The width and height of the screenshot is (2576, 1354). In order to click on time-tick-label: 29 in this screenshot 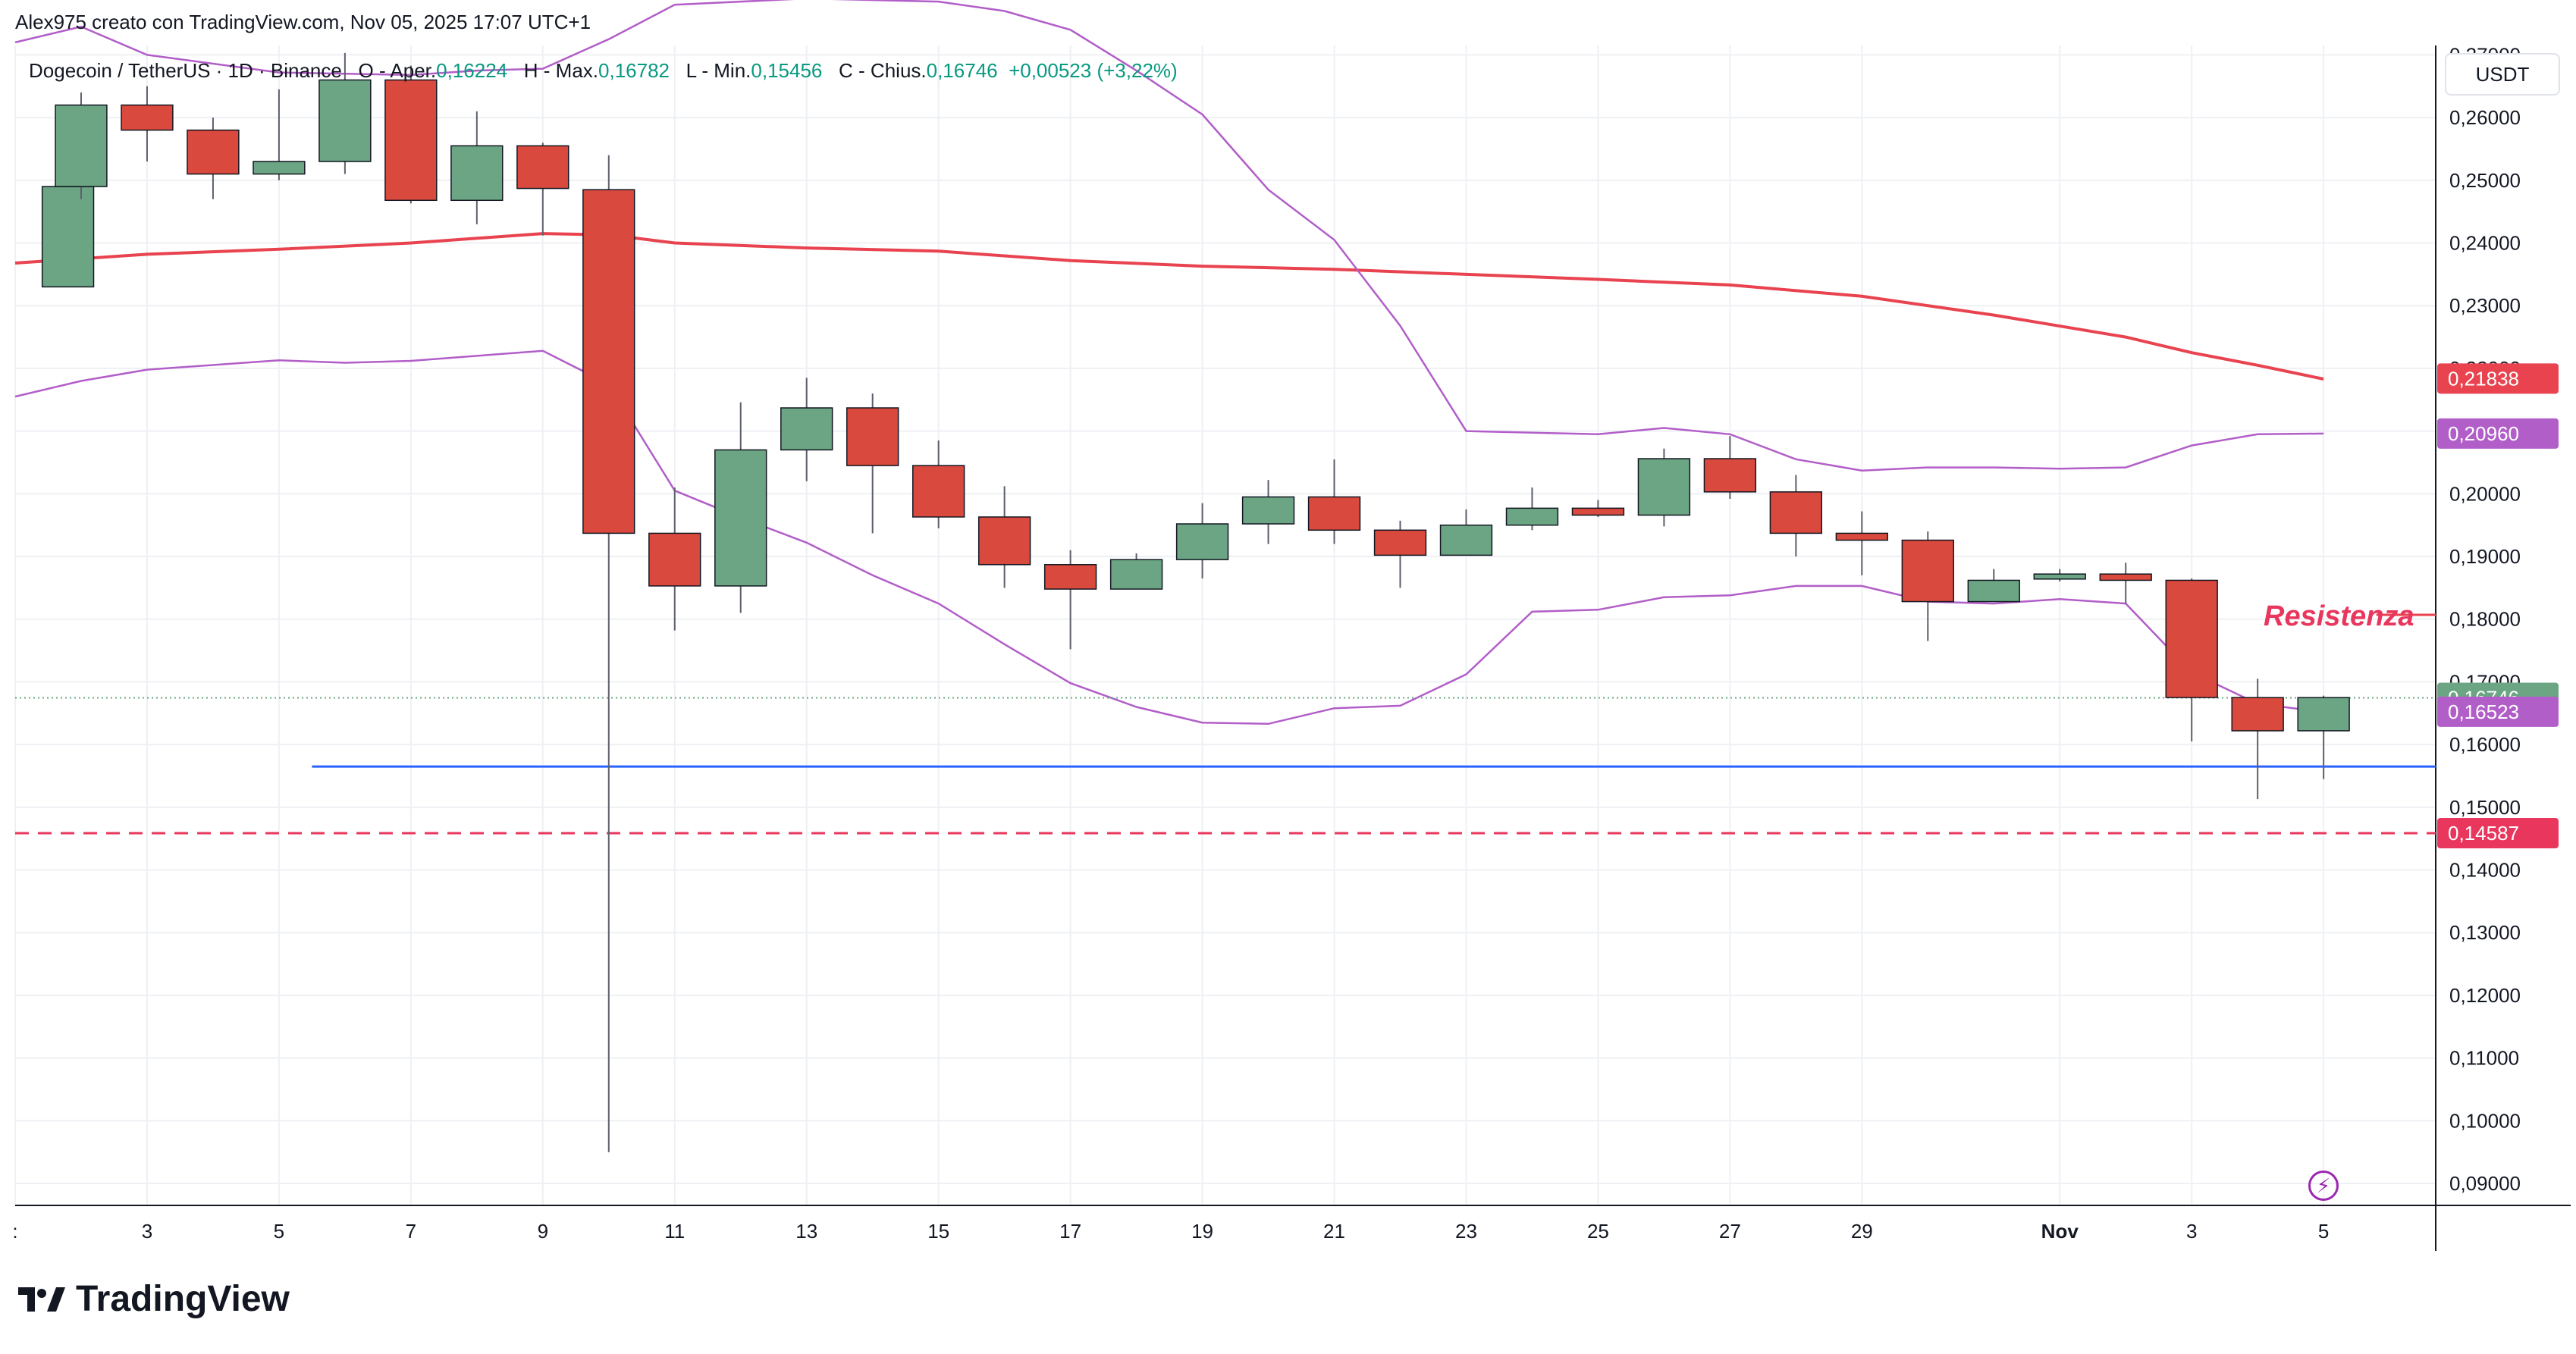, I will do `click(1862, 1231)`.